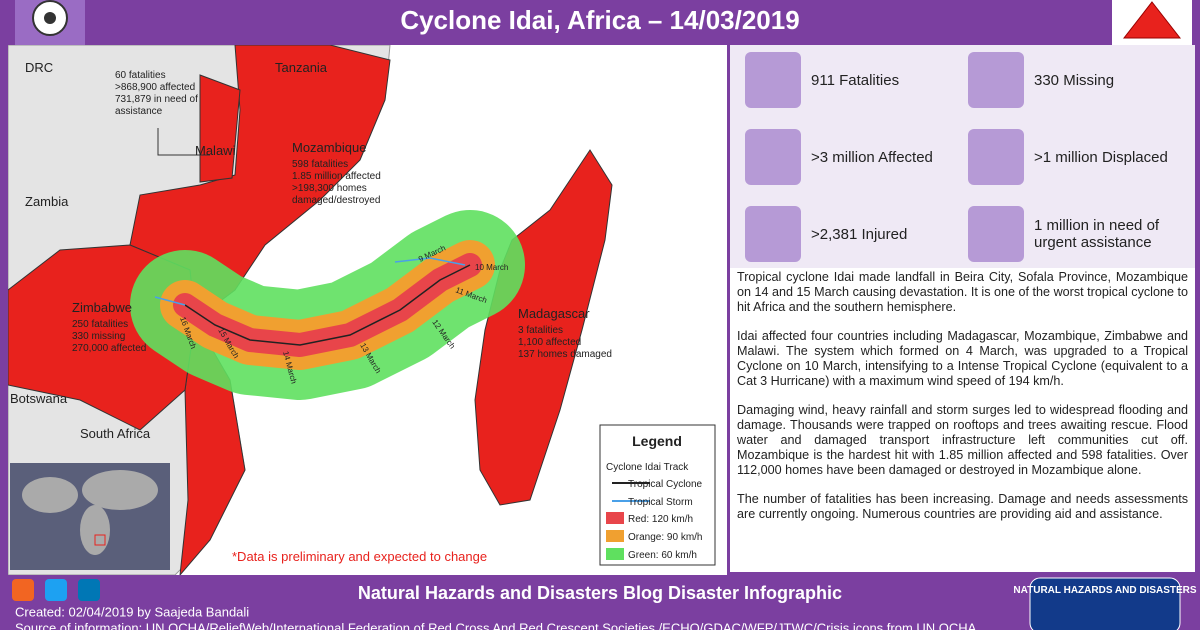  What do you see at coordinates (615, 554) in the screenshot?
I see `legend-green` at bounding box center [615, 554].